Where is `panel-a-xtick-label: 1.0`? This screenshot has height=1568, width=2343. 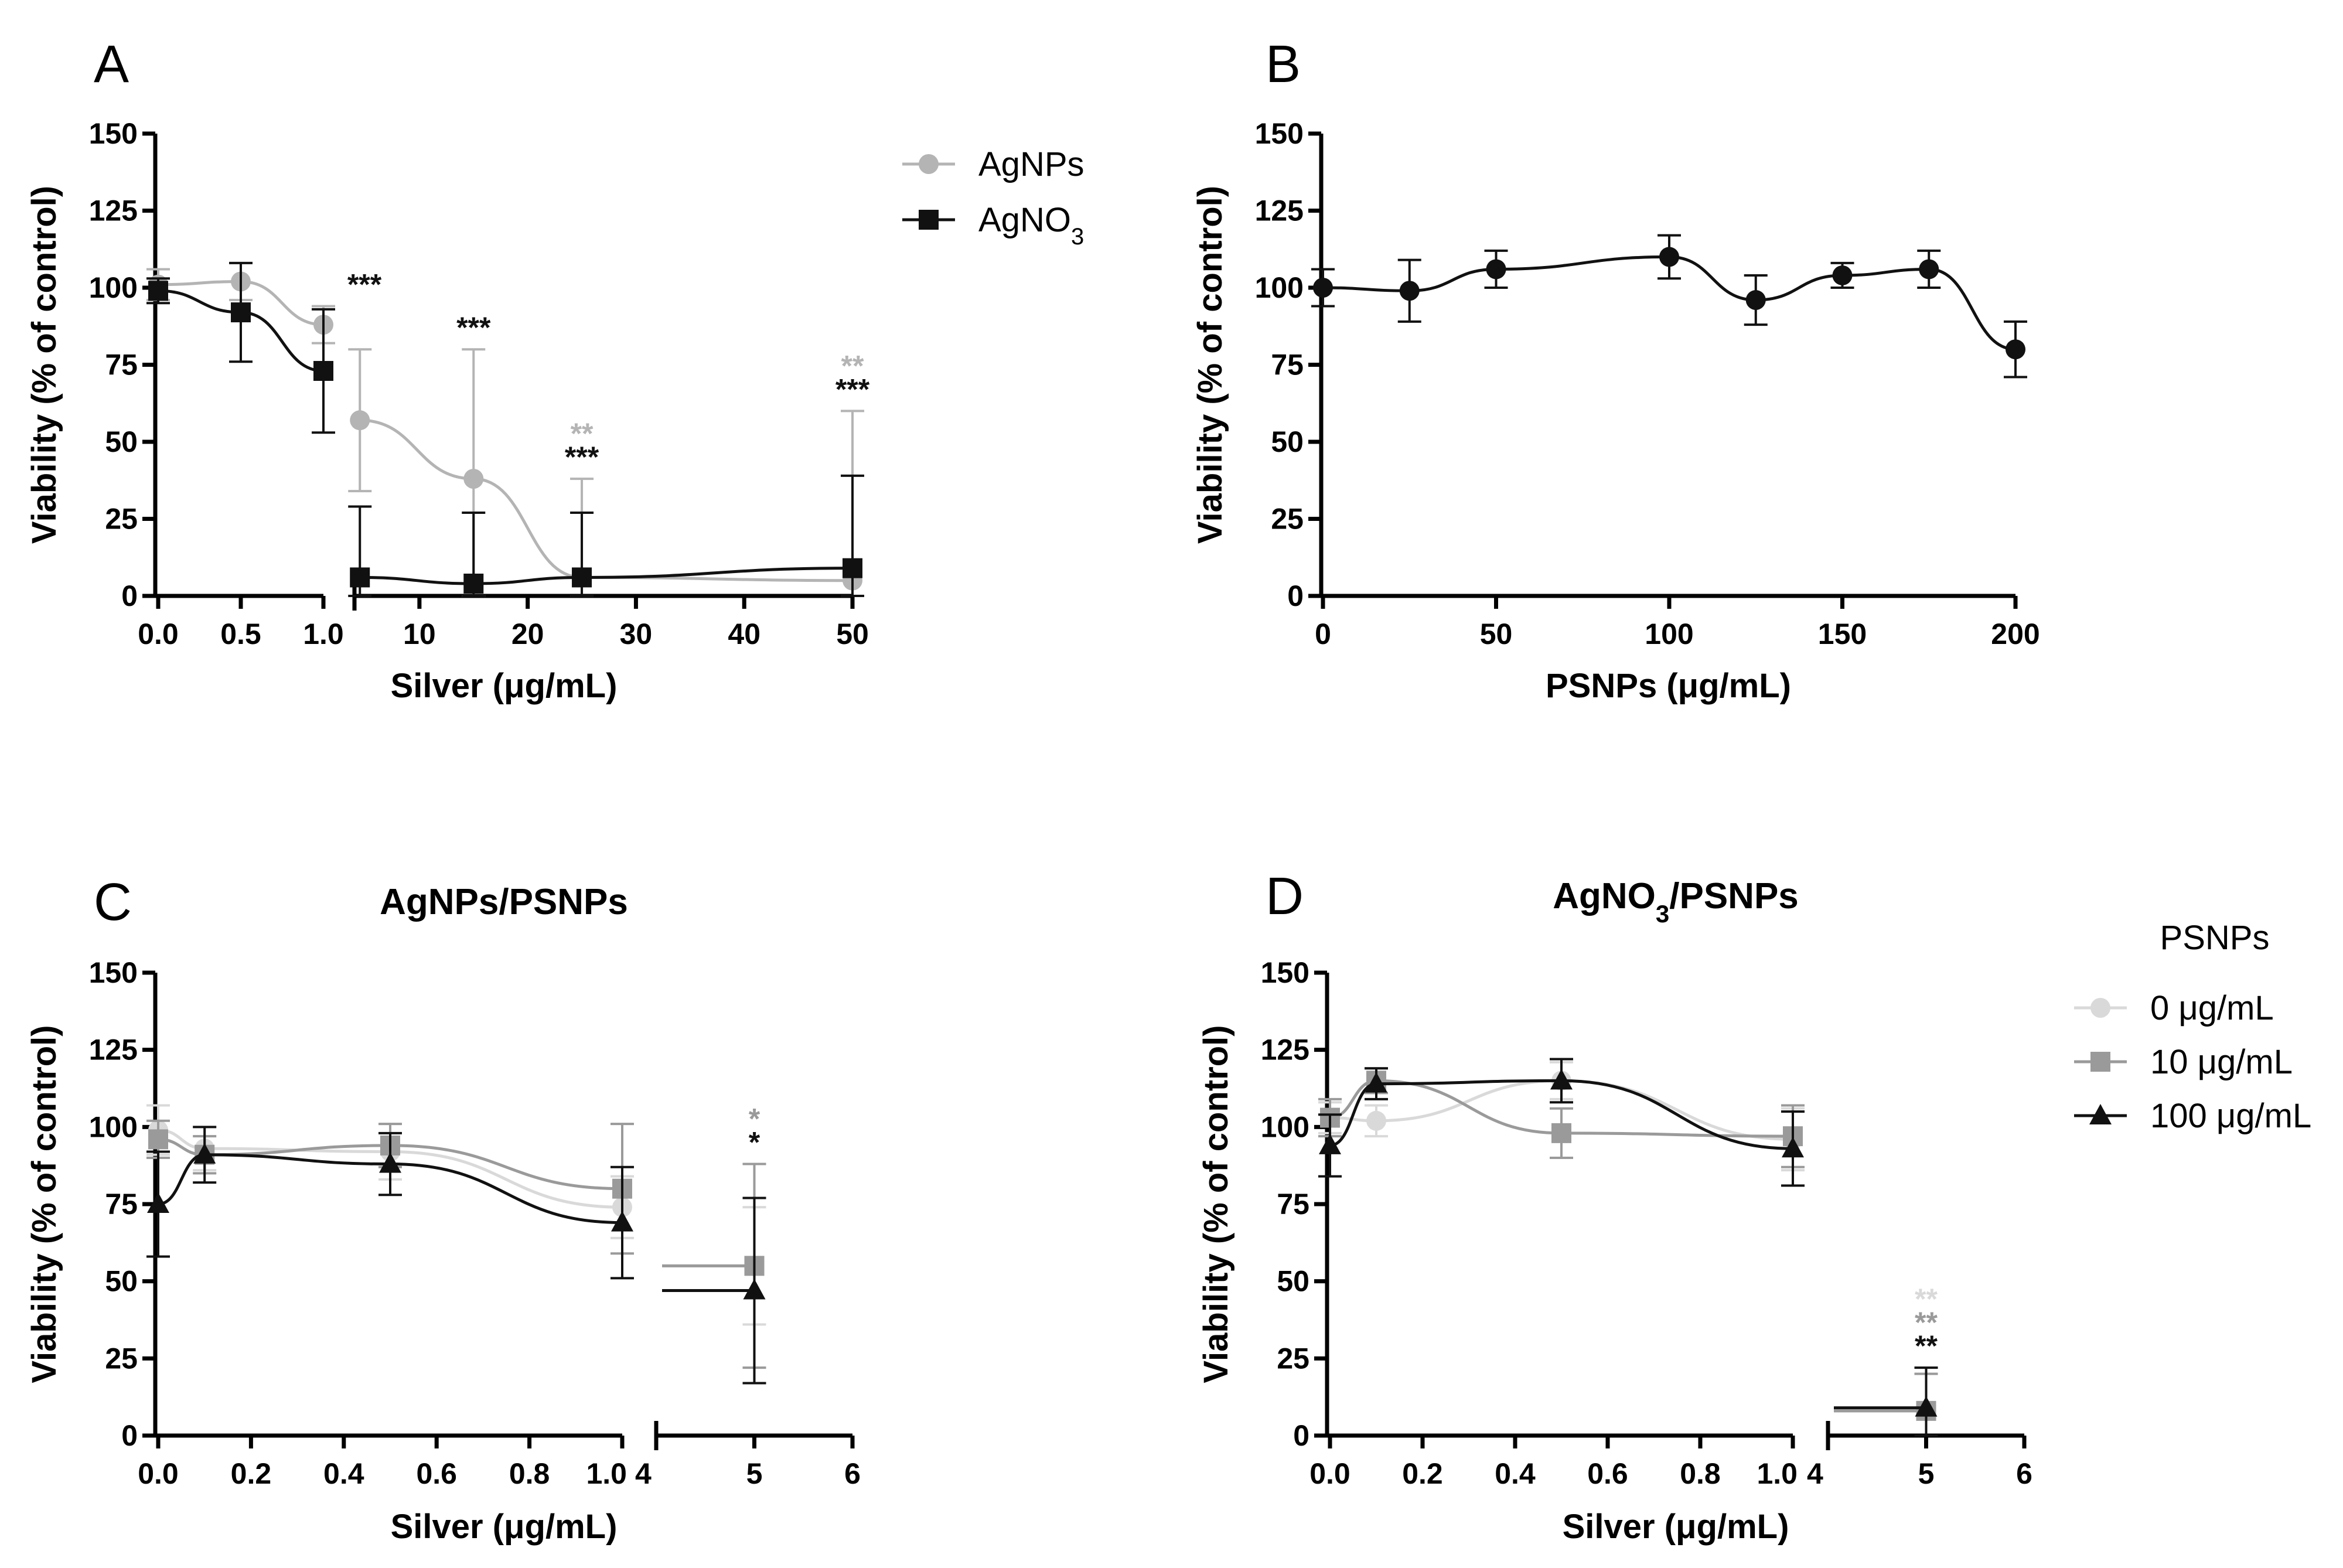 panel-a-xtick-label: 1.0 is located at coordinates (323, 634).